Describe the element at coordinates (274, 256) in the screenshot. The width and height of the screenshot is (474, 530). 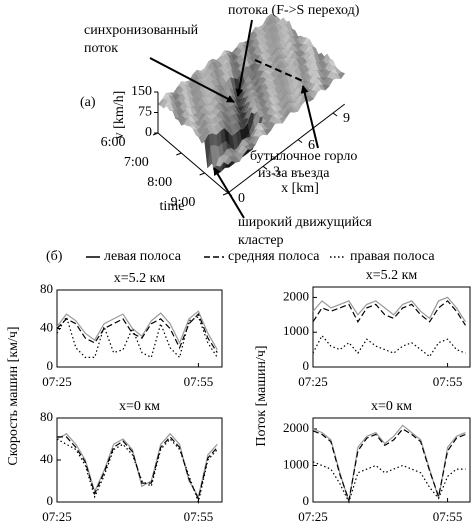
I see `legend-label: средняя полоса` at that location.